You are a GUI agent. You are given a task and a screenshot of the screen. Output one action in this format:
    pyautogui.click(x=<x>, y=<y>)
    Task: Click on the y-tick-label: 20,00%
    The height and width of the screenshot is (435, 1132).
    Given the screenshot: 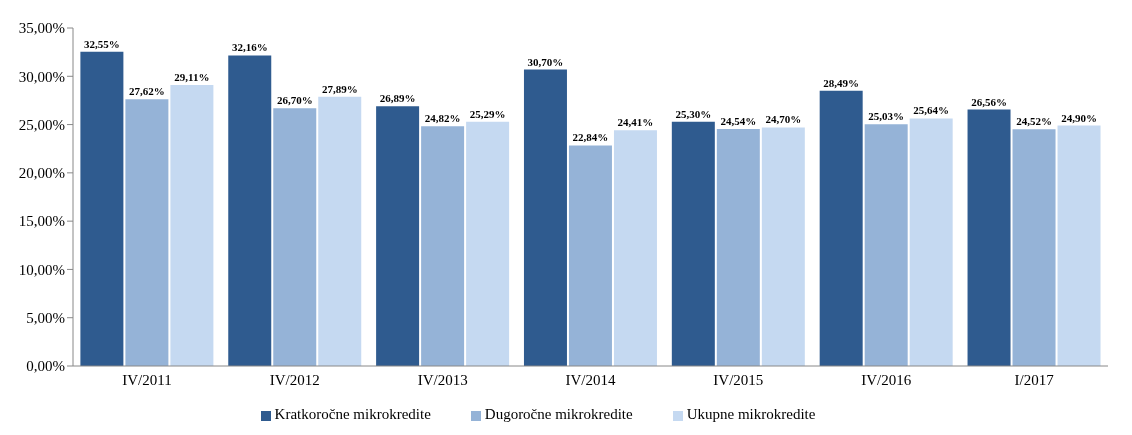 What is the action you would take?
    pyautogui.click(x=41, y=173)
    